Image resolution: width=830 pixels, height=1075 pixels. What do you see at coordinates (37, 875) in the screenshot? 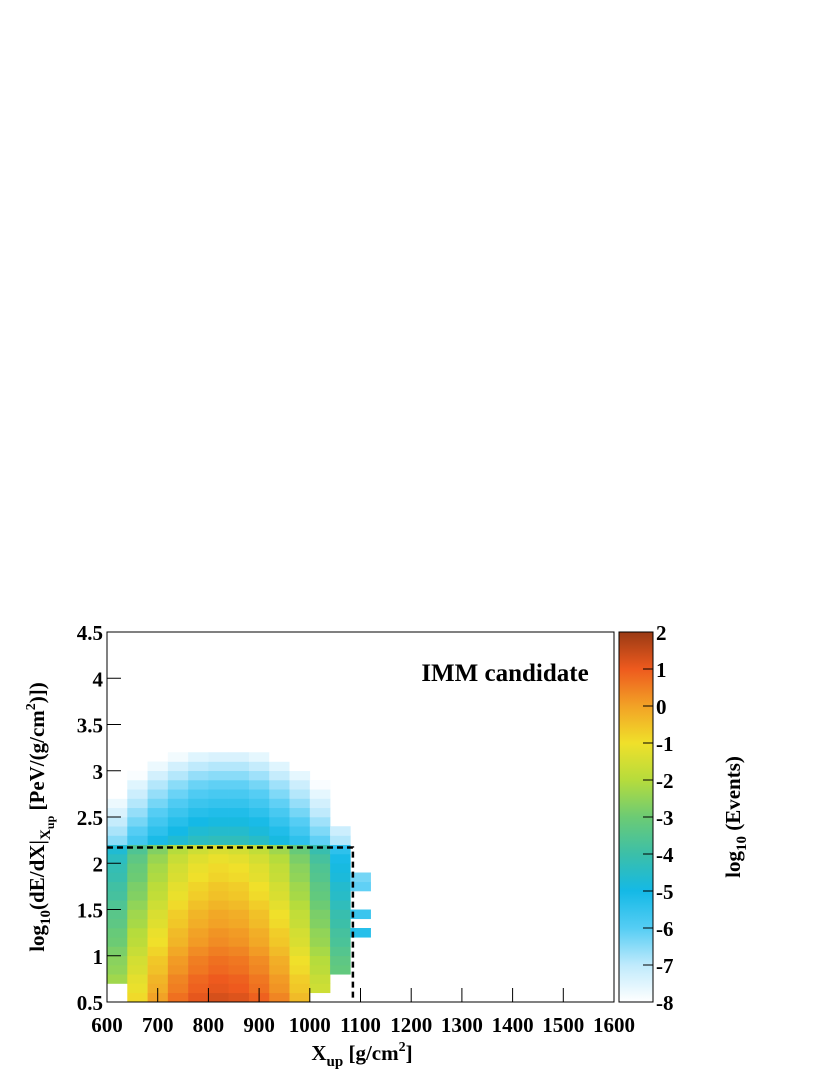
I see `y-axis-label-part: (dE/dX|` at bounding box center [37, 875].